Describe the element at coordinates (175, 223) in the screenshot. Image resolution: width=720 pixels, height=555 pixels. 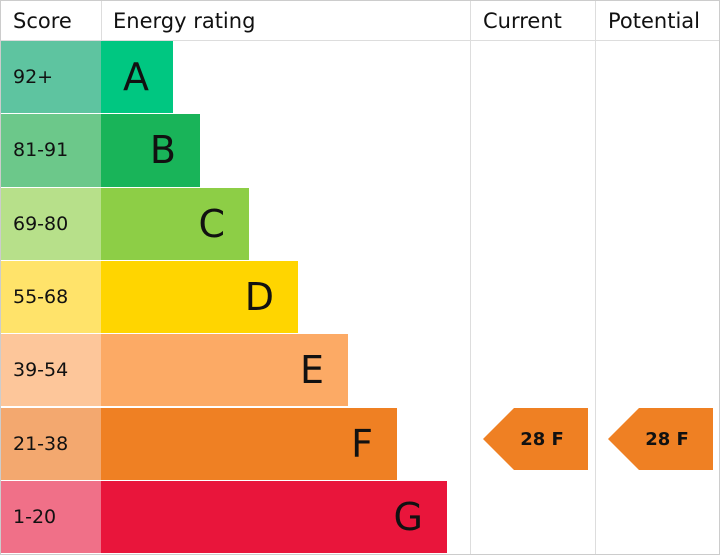
I see `rating-bar: C` at that location.